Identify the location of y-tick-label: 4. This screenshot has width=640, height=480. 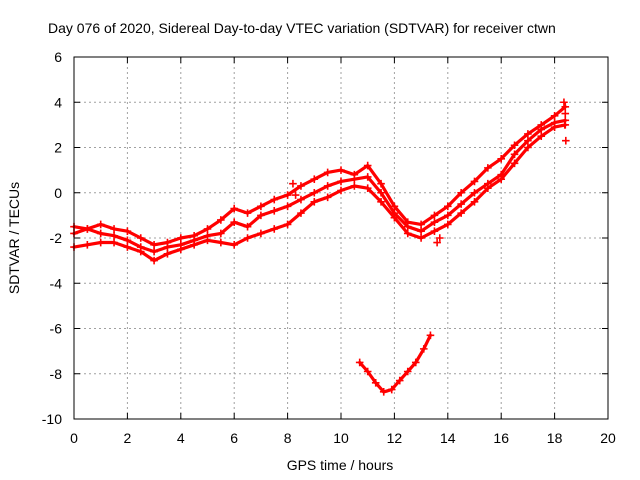
(58, 102).